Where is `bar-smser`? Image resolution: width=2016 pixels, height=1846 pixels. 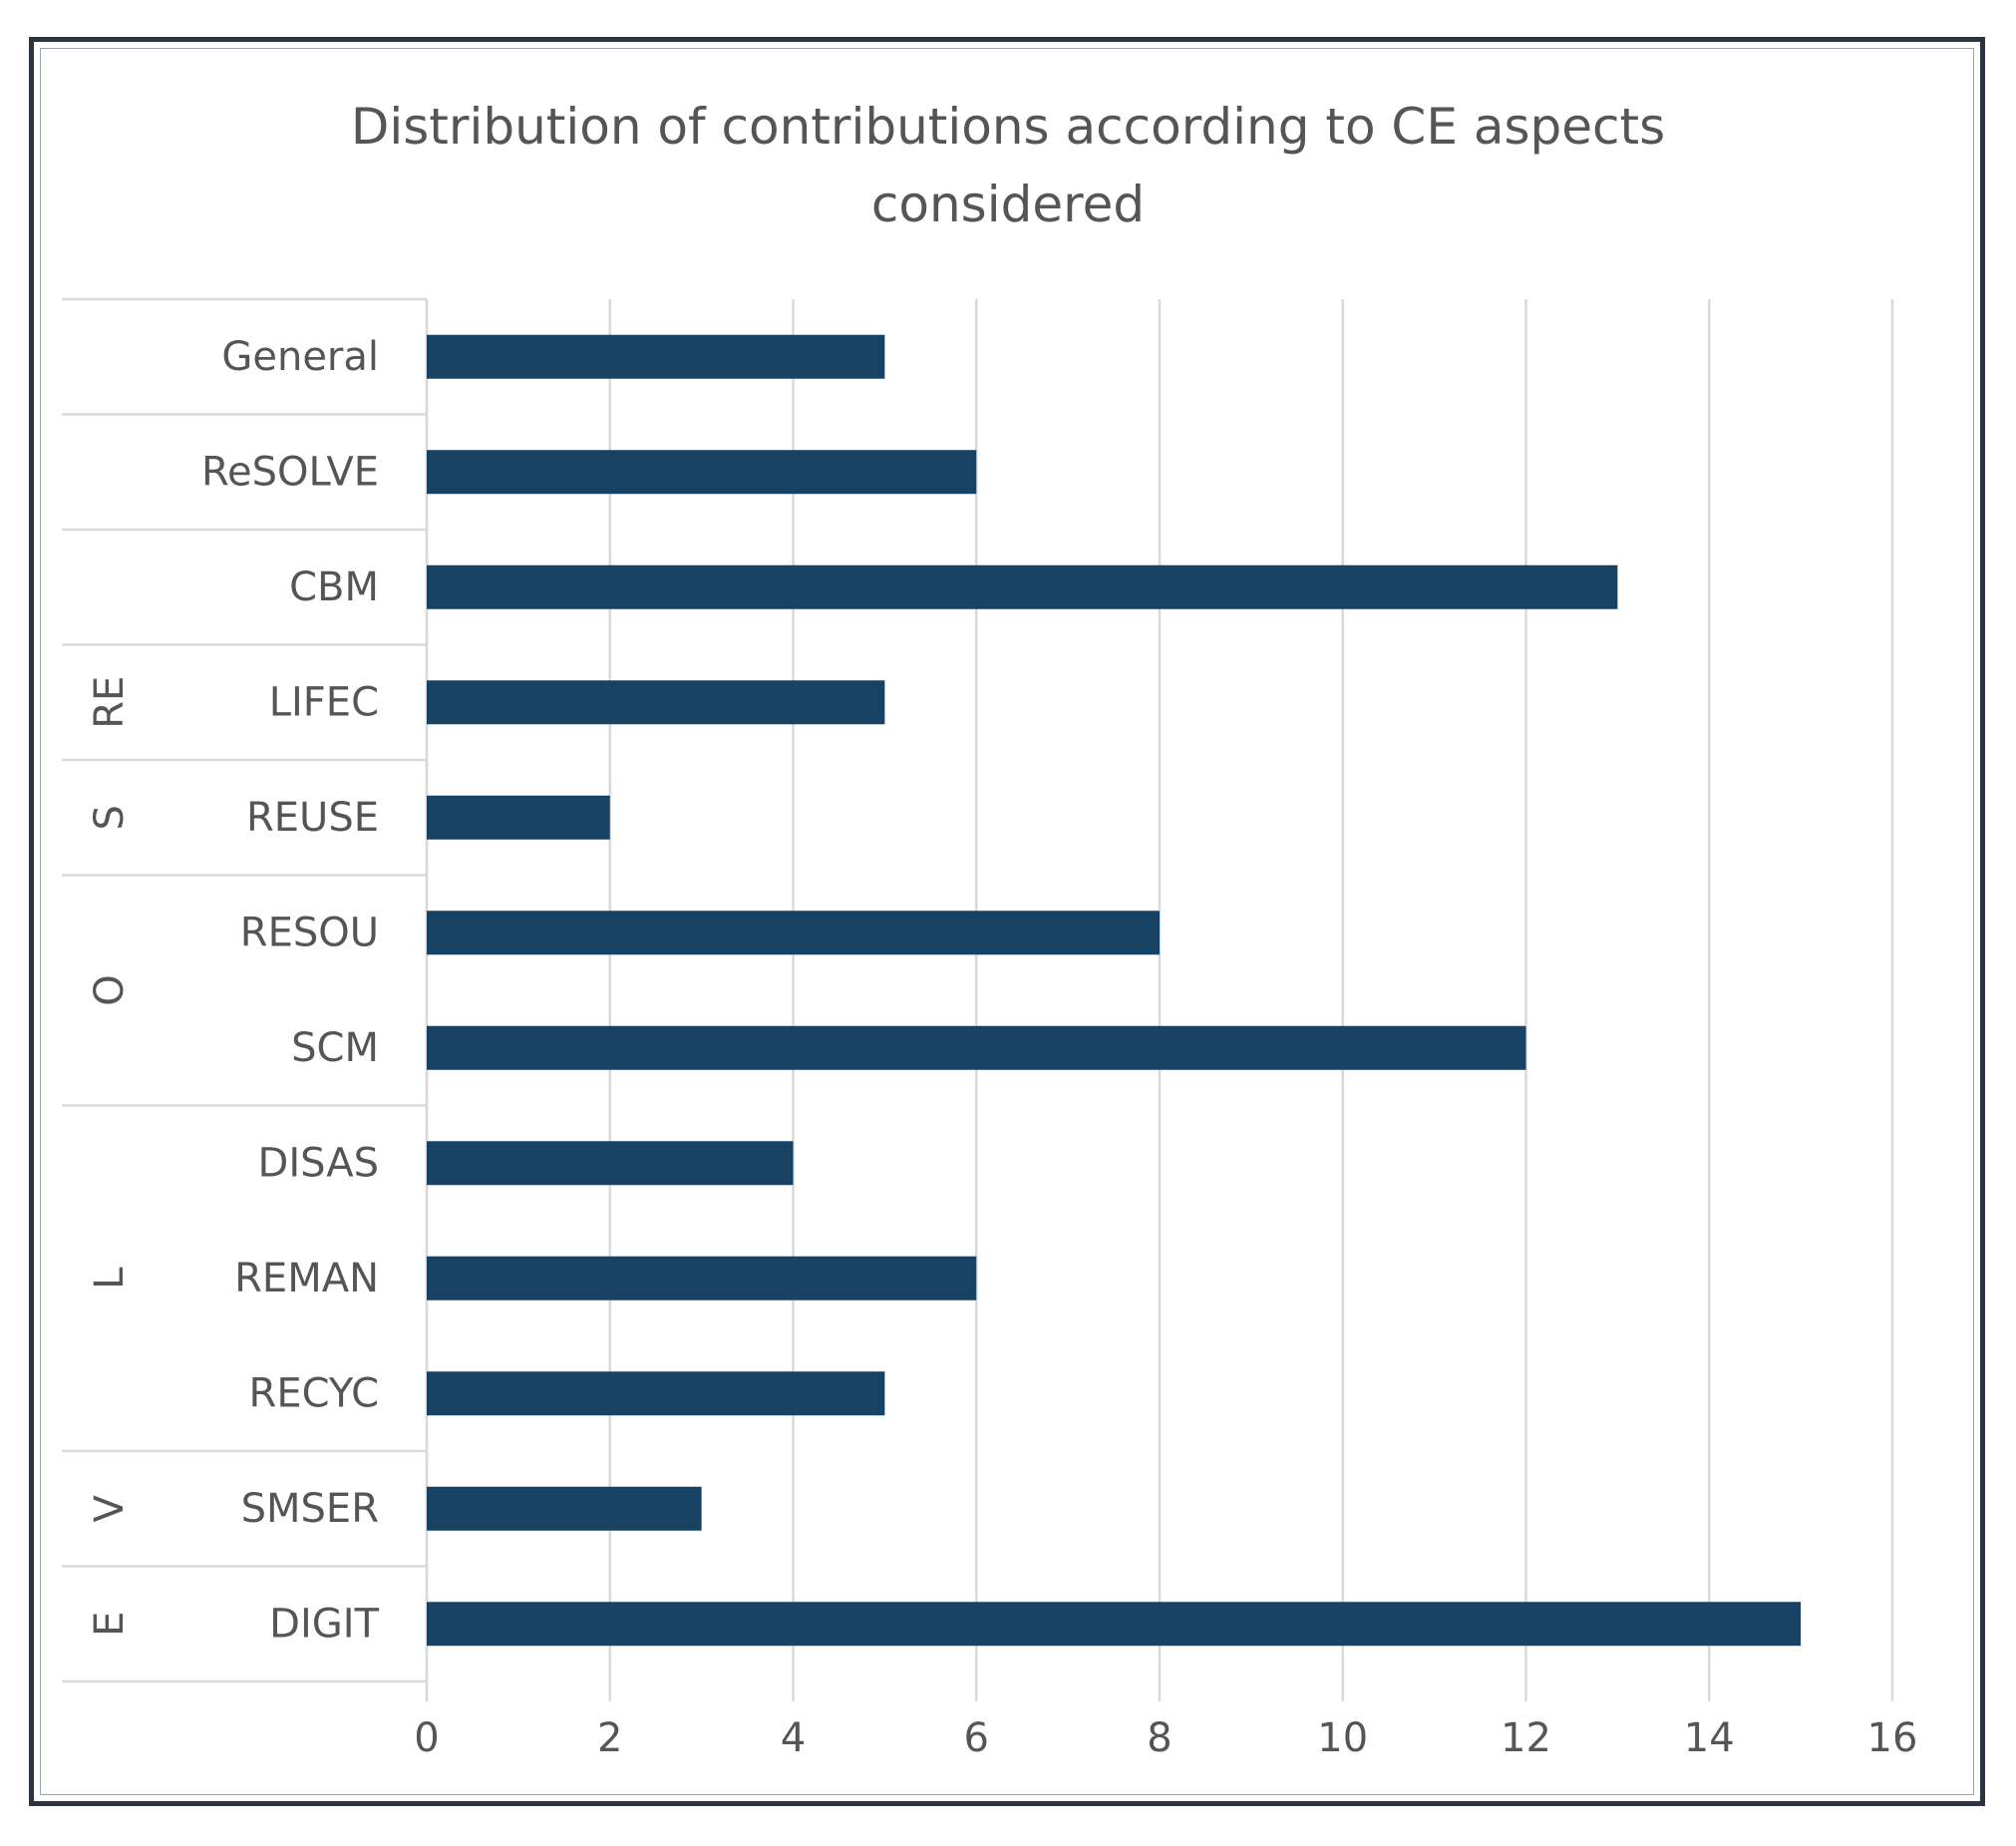 bar-smser is located at coordinates (564, 1508).